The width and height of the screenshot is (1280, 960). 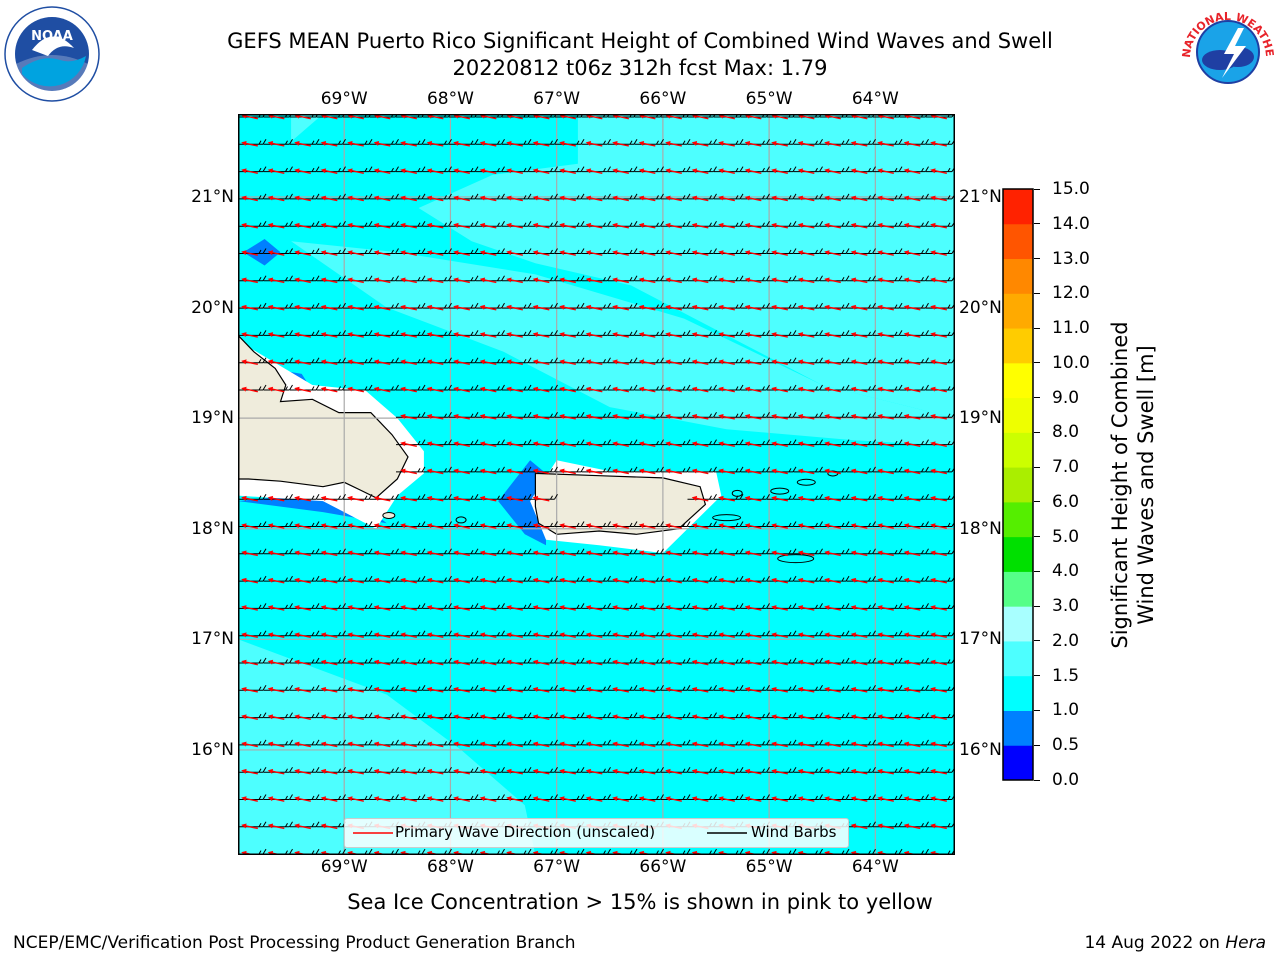 I want to click on colorbar, so click(x=1018, y=484).